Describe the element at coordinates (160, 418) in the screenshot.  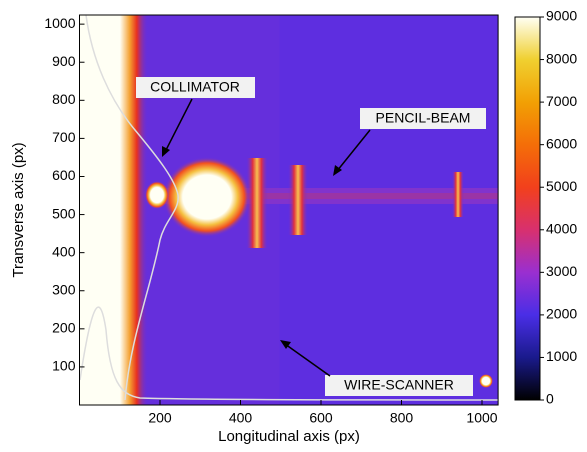
I see `x-tick-label: 200` at that location.